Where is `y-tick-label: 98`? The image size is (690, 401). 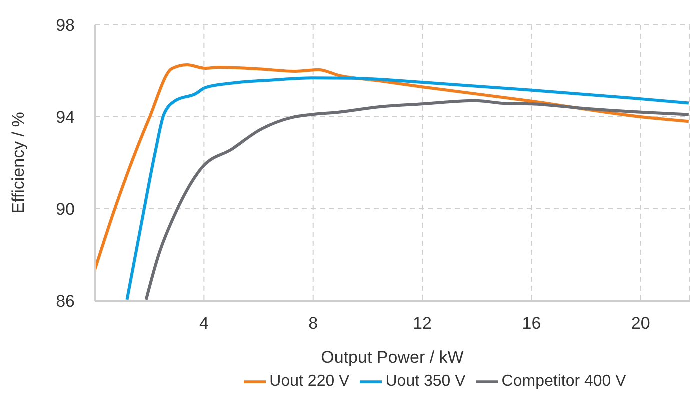
y-tick-label: 98 is located at coordinates (65, 26).